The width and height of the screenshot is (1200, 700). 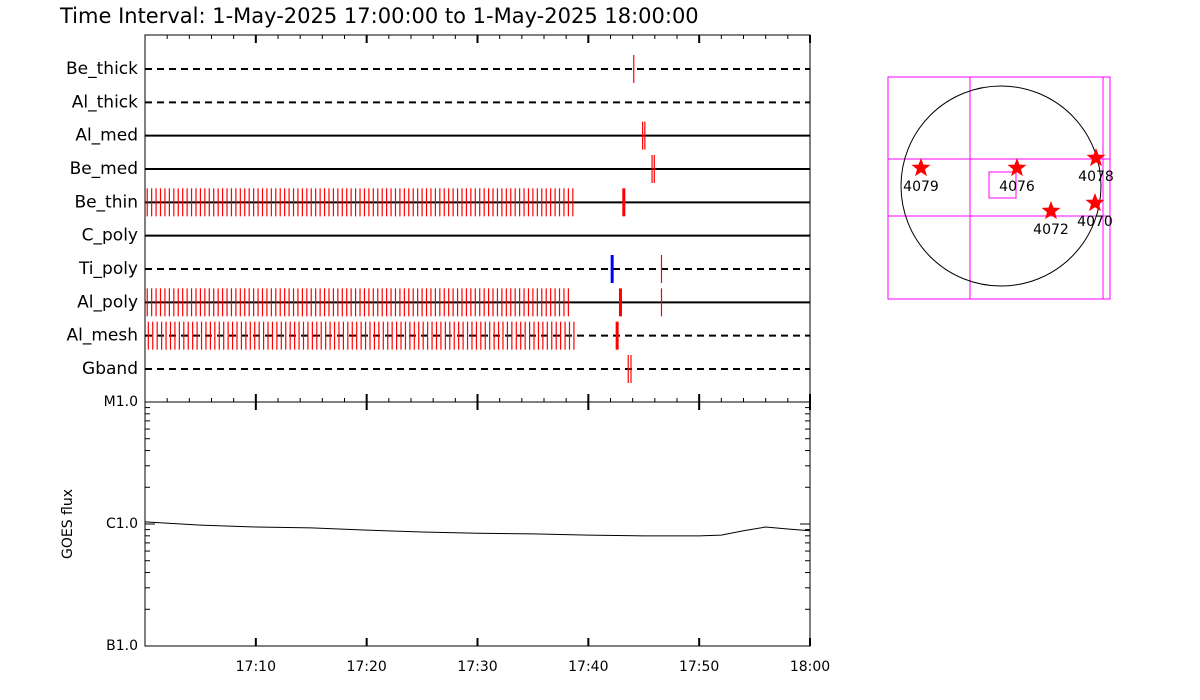 What do you see at coordinates (68, 524) in the screenshot?
I see `y-axis-label: GOES flux` at bounding box center [68, 524].